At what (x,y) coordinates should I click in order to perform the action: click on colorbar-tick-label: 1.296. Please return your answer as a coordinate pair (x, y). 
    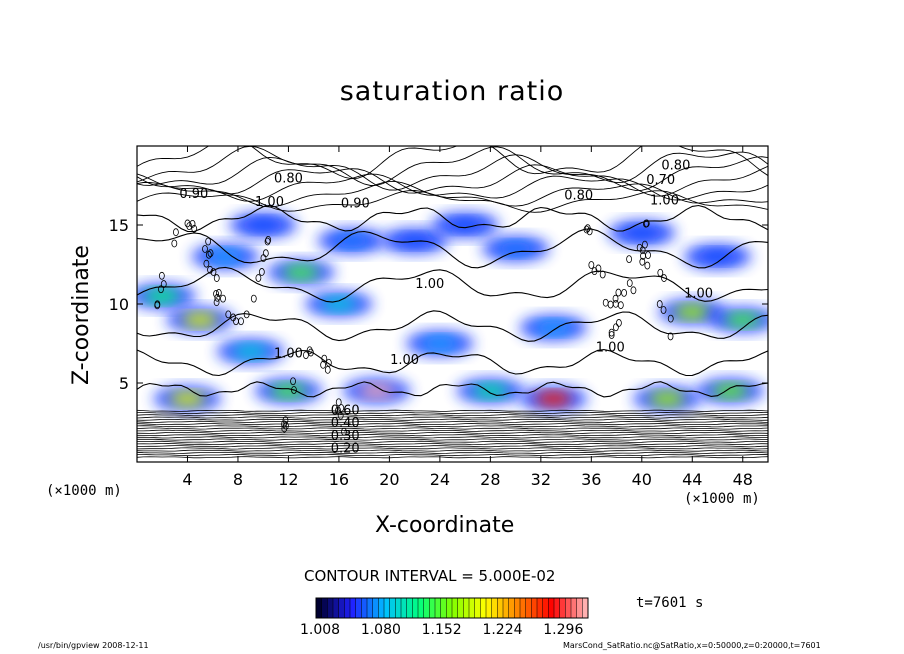
    Looking at the image, I should click on (563, 630).